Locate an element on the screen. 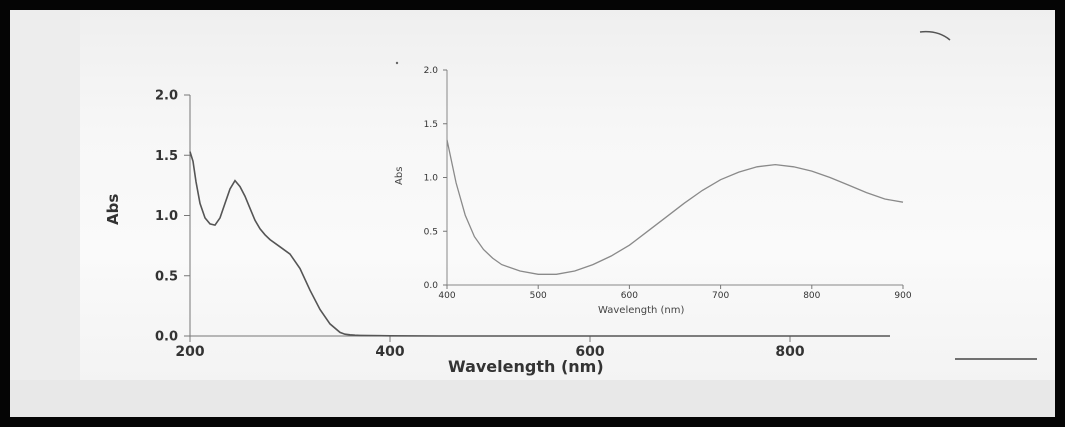 The image size is (1065, 427). inset-x-ticks: 400 500 600 700 800 900 is located at coordinates (675, 293).